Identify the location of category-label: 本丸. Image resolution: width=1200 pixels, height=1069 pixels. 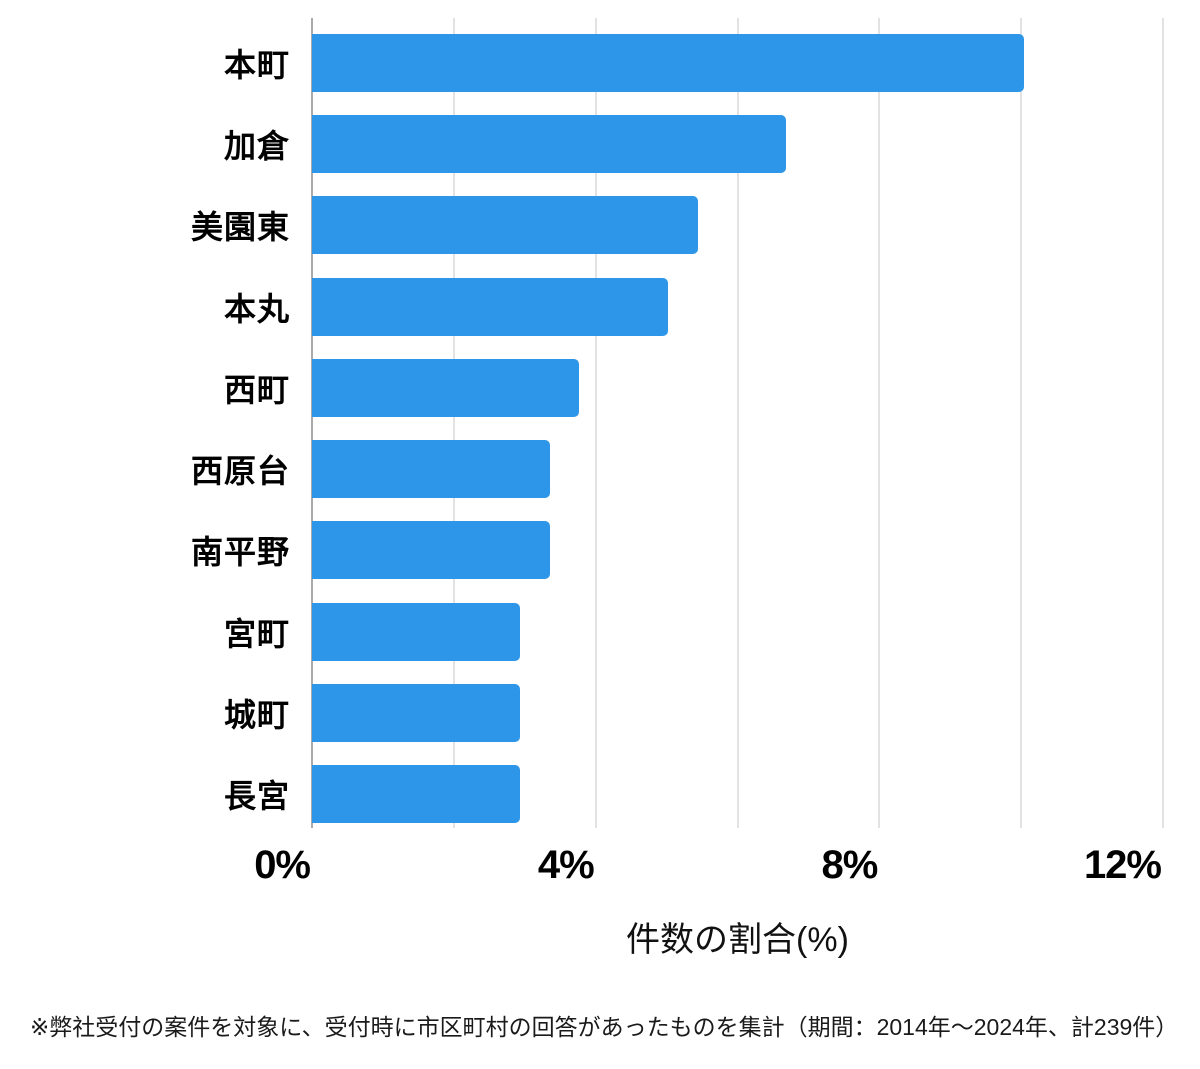
(256, 308).